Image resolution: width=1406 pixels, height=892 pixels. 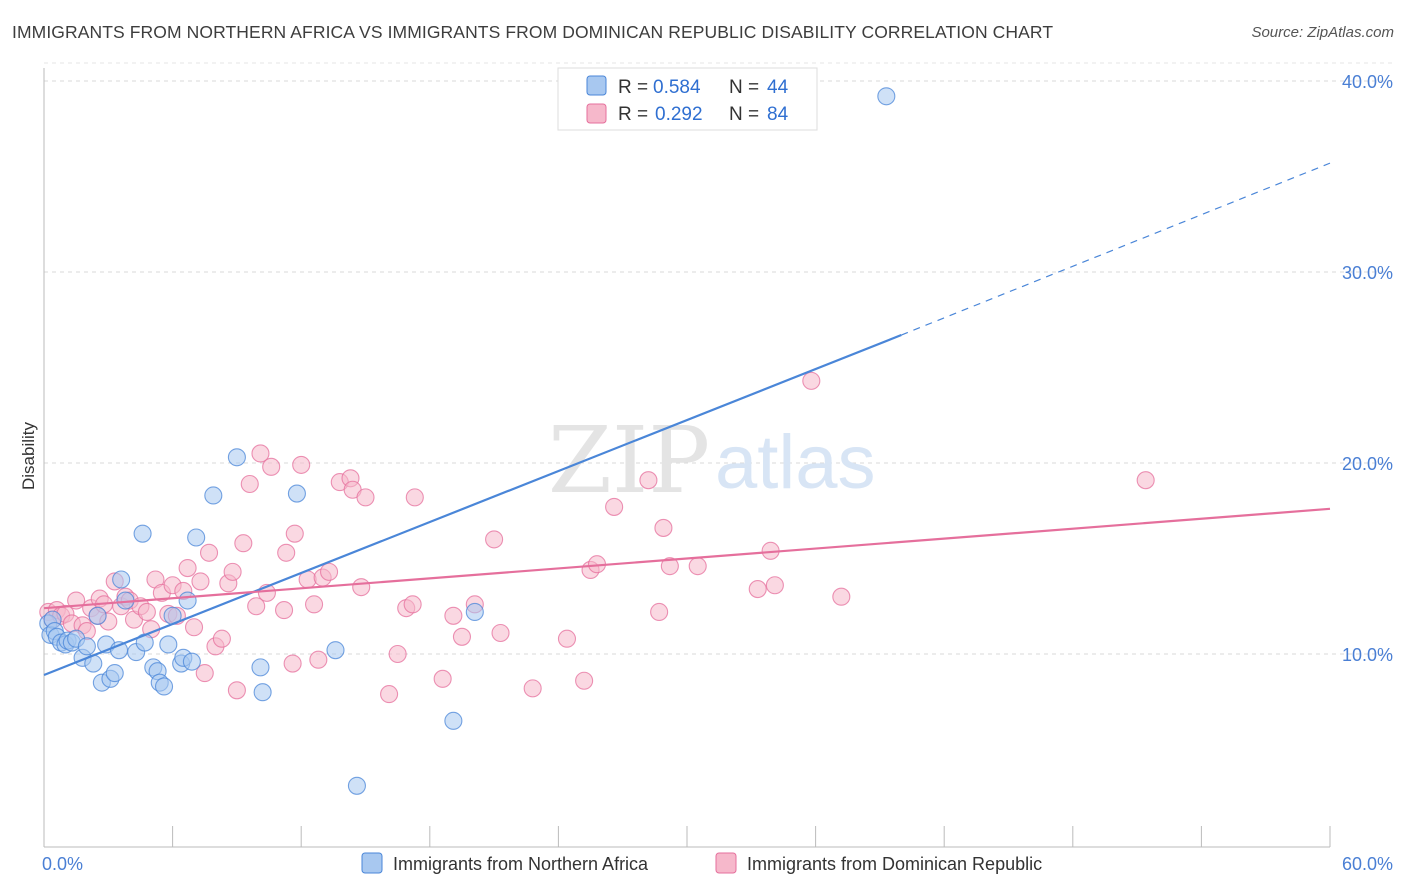 What do you see at coordinates (687, 99) in the screenshot?
I see `legend-box: R = 0.584 N = 44 R = 0.292 N = 84` at bounding box center [687, 99].